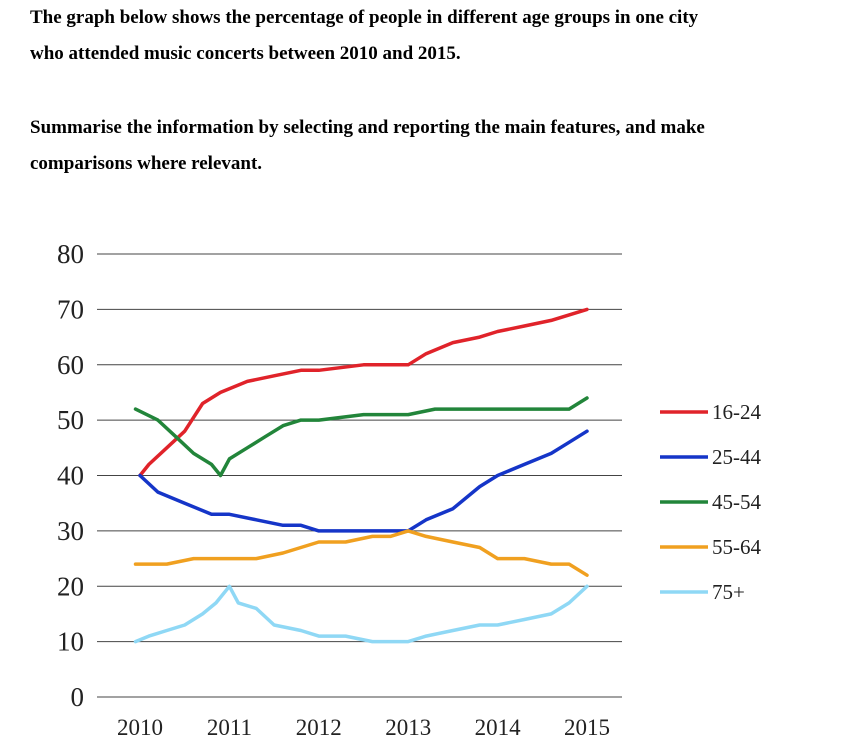 The image size is (854, 753). Describe the element at coordinates (140, 727) in the screenshot. I see `x-tick-label-2010: 2010` at that location.